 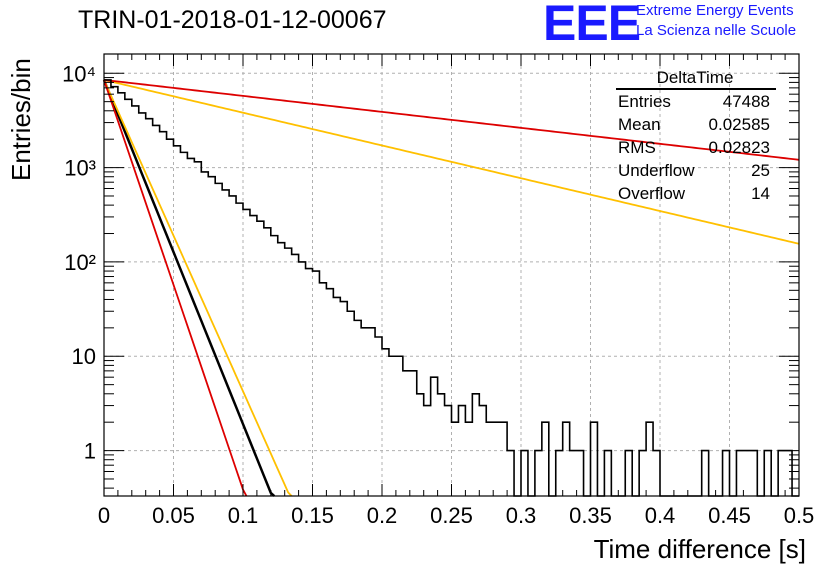 I want to click on stats-value: 0.02585, so click(x=739, y=124).